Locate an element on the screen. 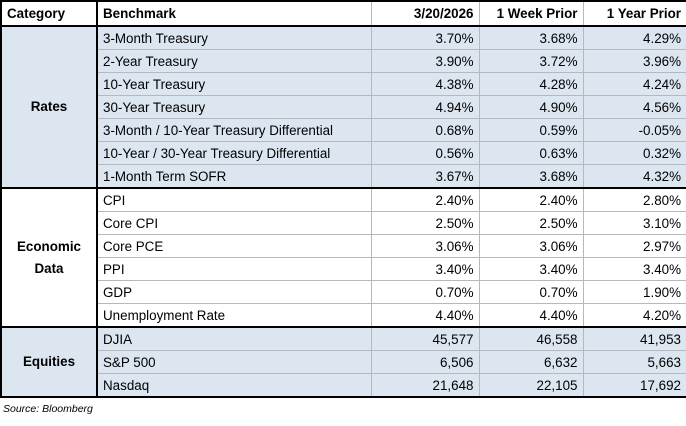 This screenshot has height=426, width=686. benchmark-cell: 3-Month Treasury is located at coordinates (234, 37).